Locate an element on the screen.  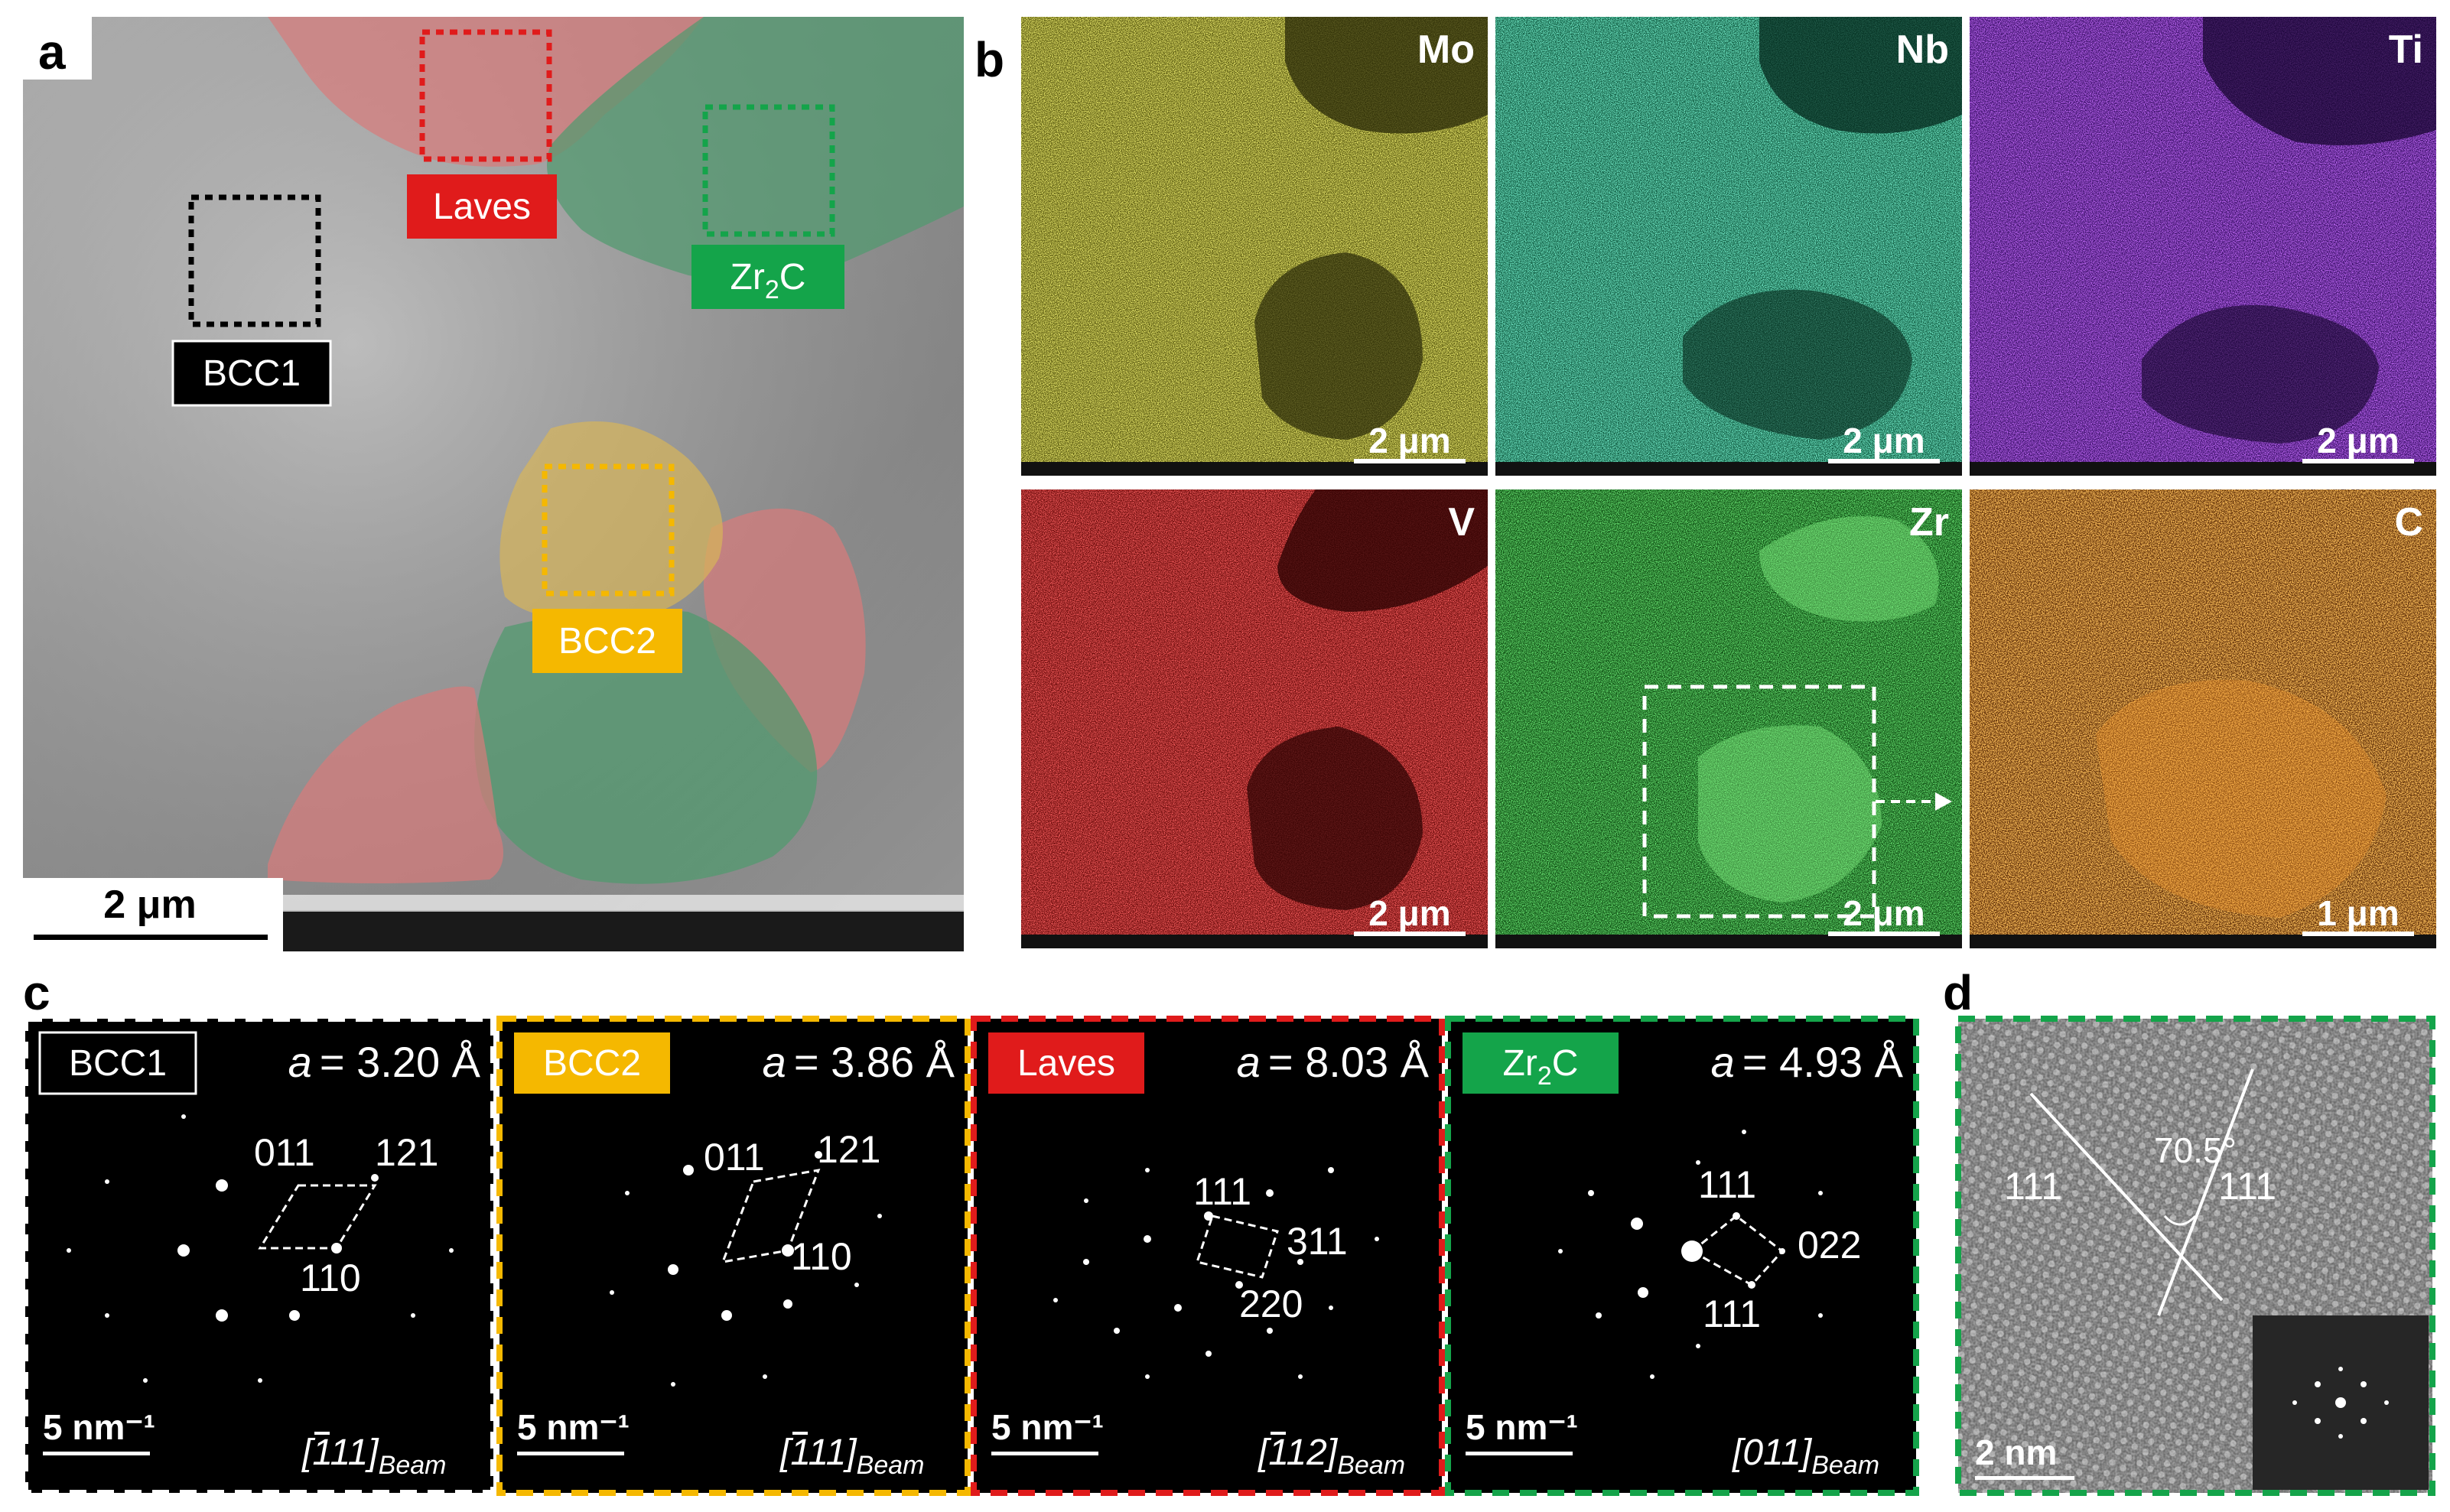
map-nb: Nb 2 μm is located at coordinates (1728, 246).